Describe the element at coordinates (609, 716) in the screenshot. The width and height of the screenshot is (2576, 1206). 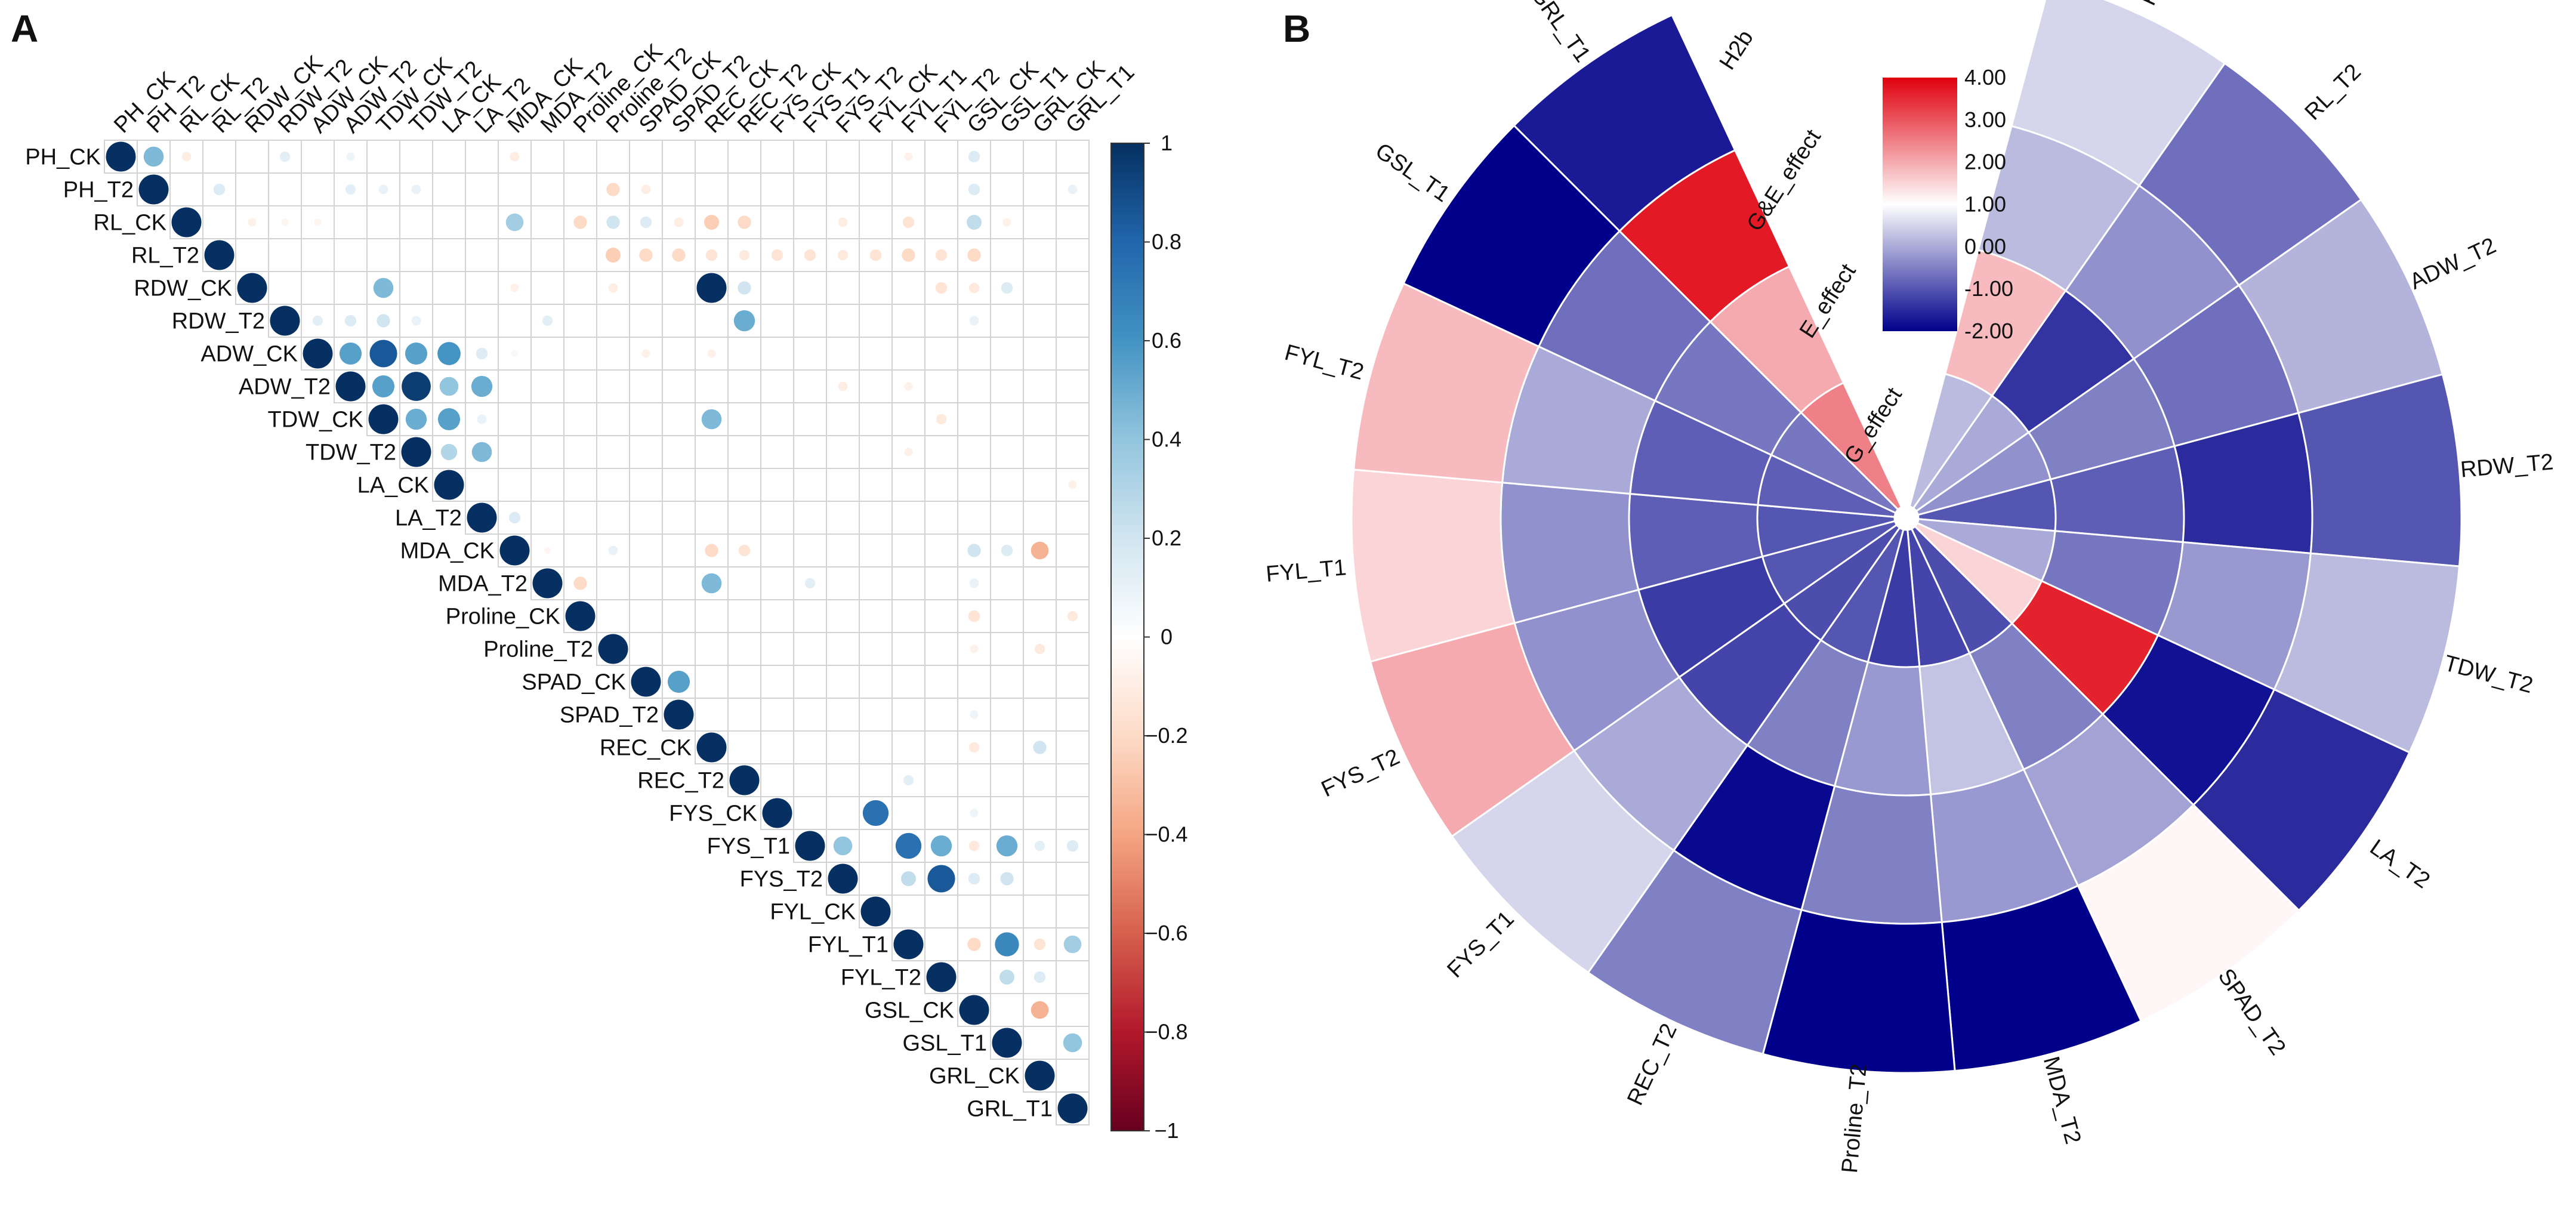
I see `row-label: SPAD_T2` at that location.